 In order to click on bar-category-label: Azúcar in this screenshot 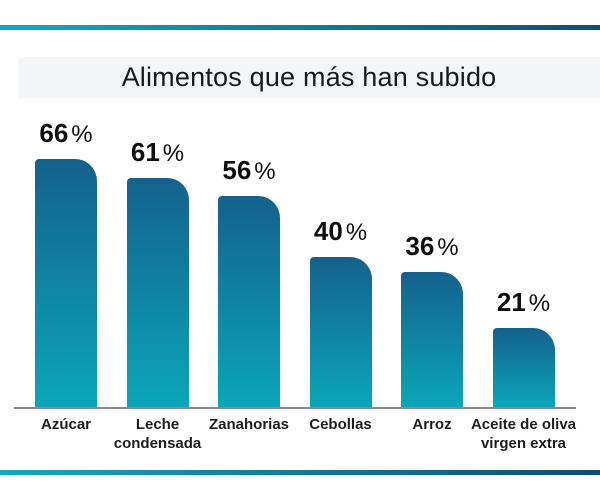, I will do `click(66, 424)`.